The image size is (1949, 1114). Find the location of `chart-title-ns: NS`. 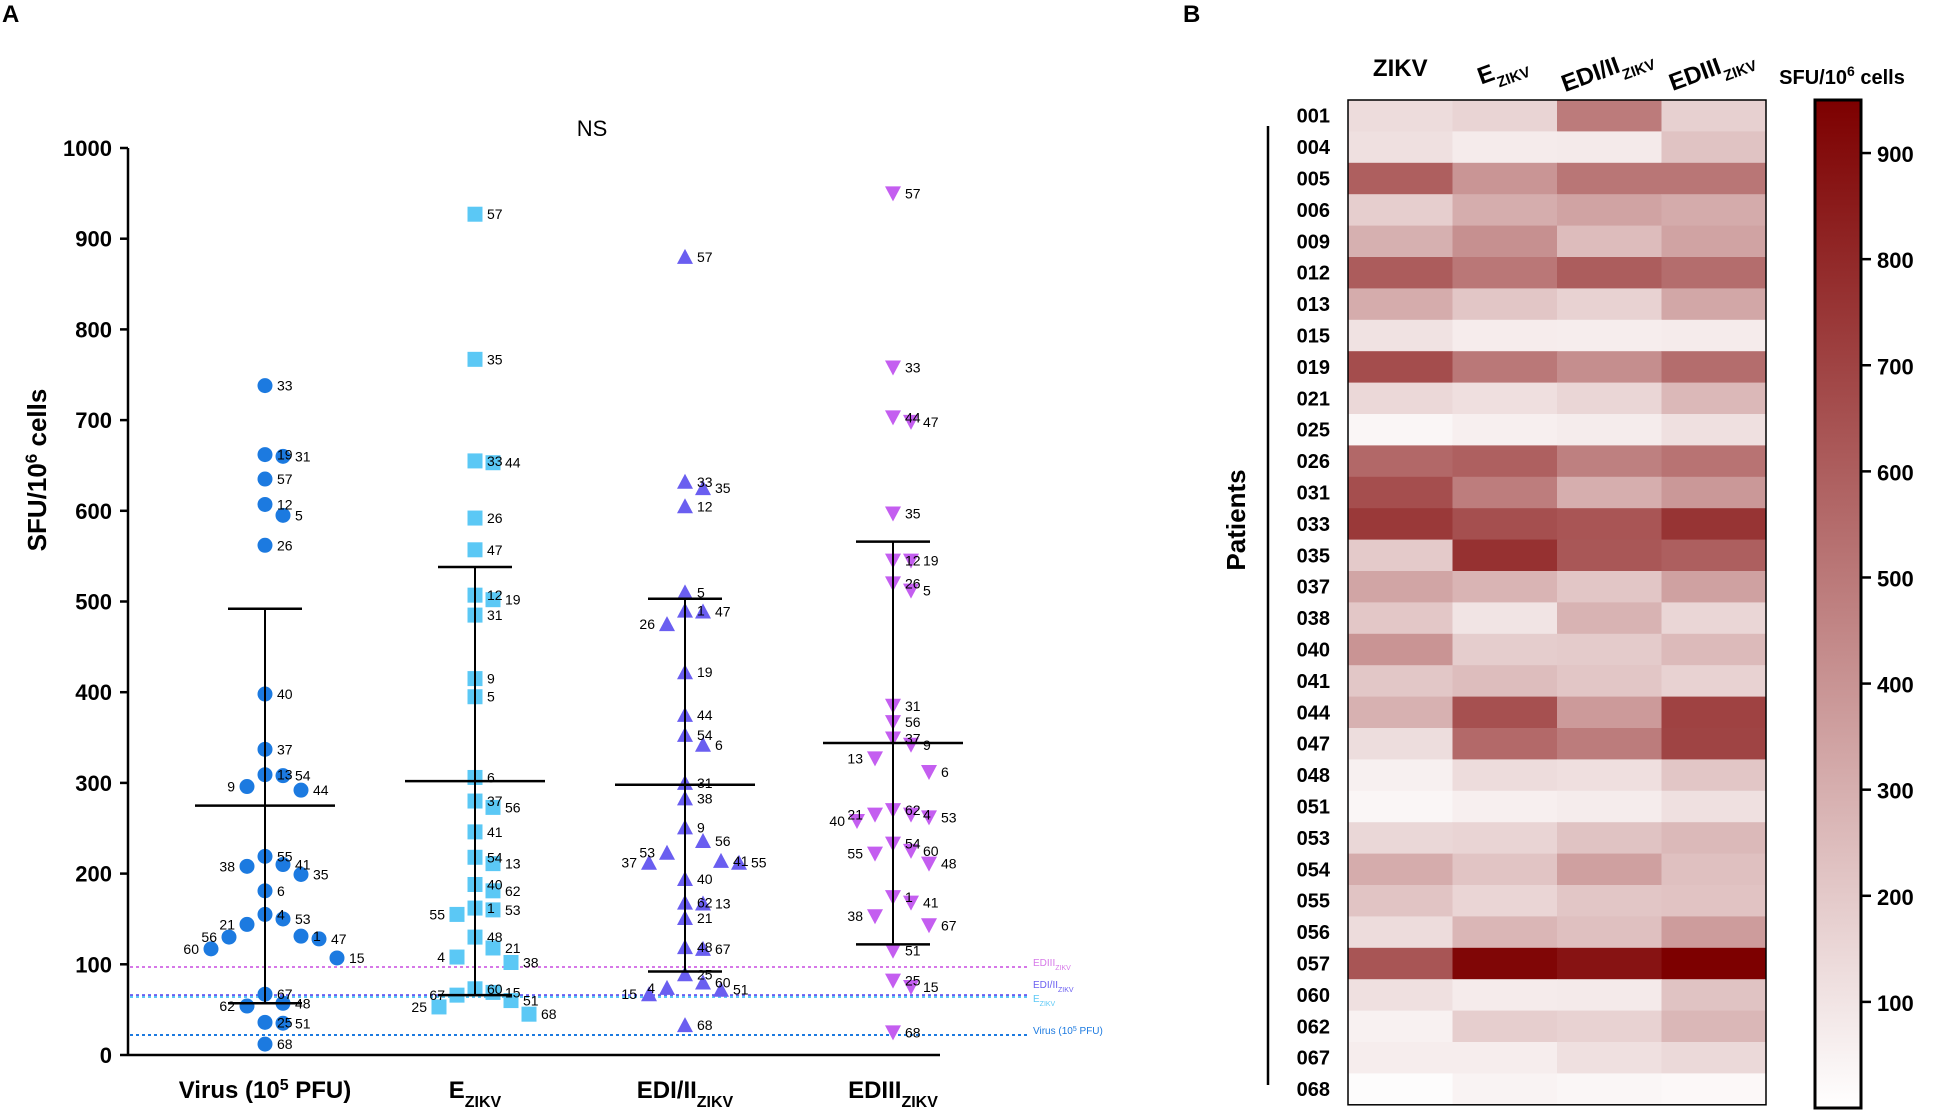

chart-title-ns: NS is located at coordinates (592, 128).